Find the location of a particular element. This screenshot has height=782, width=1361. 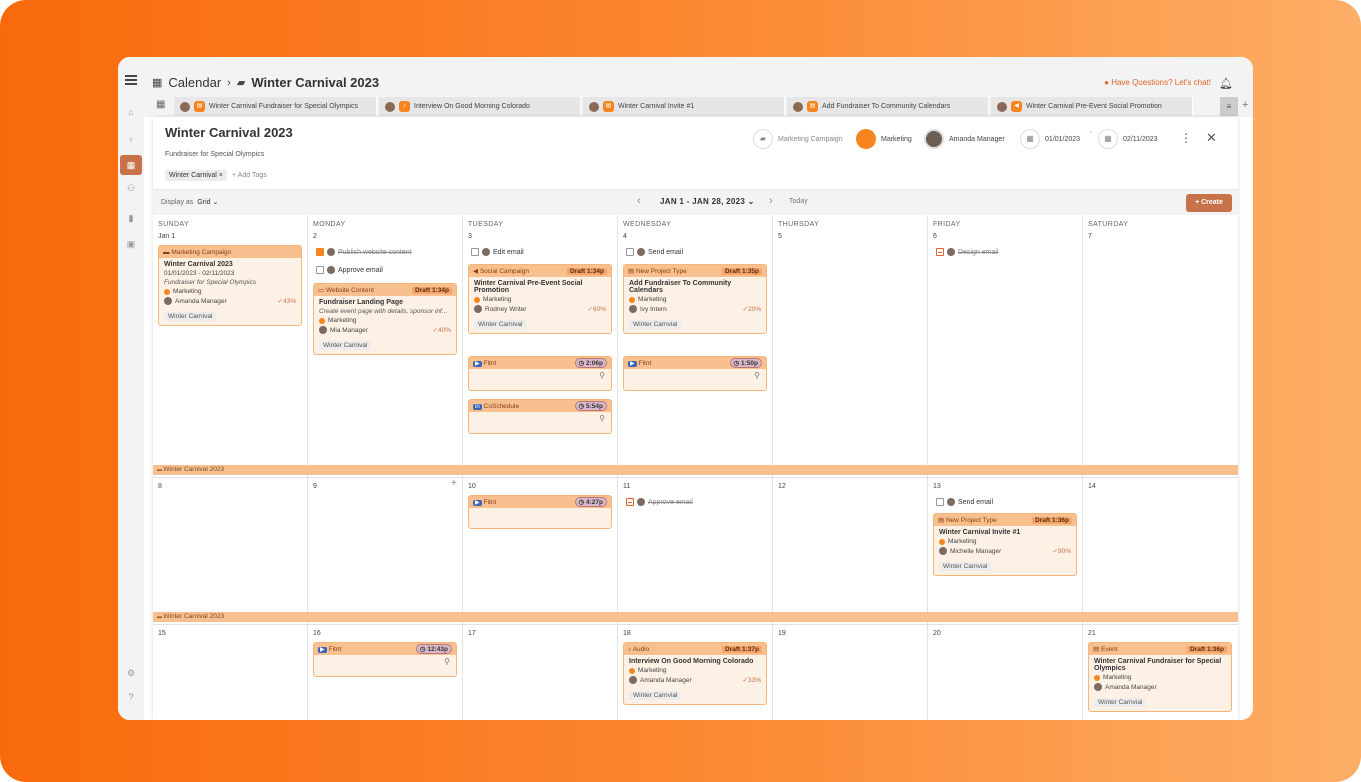

card-title: Fundraiser Landing Page is located at coordinates (361, 302).